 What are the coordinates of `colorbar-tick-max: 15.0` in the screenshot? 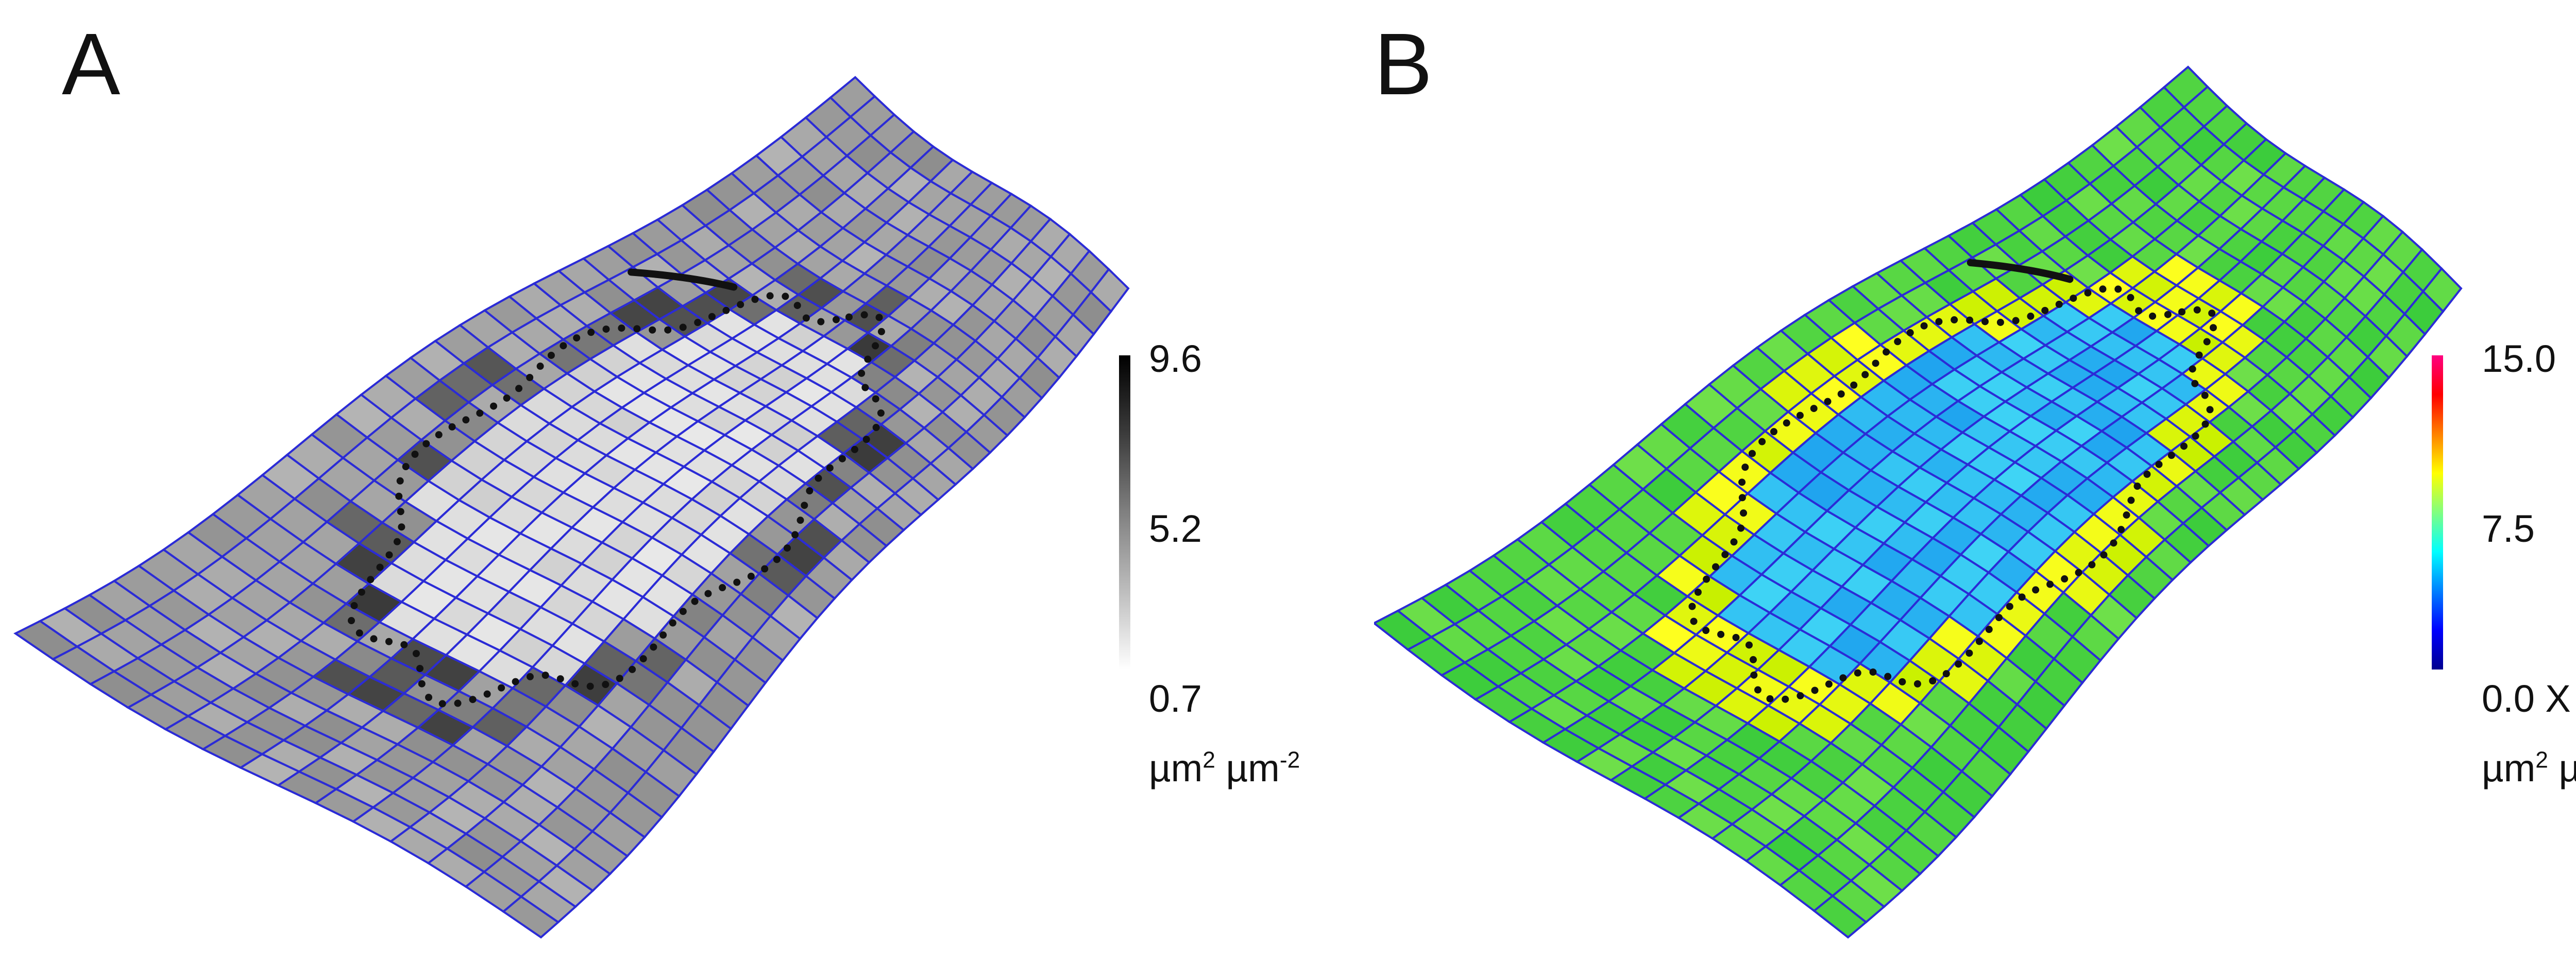 It's located at (2519, 358).